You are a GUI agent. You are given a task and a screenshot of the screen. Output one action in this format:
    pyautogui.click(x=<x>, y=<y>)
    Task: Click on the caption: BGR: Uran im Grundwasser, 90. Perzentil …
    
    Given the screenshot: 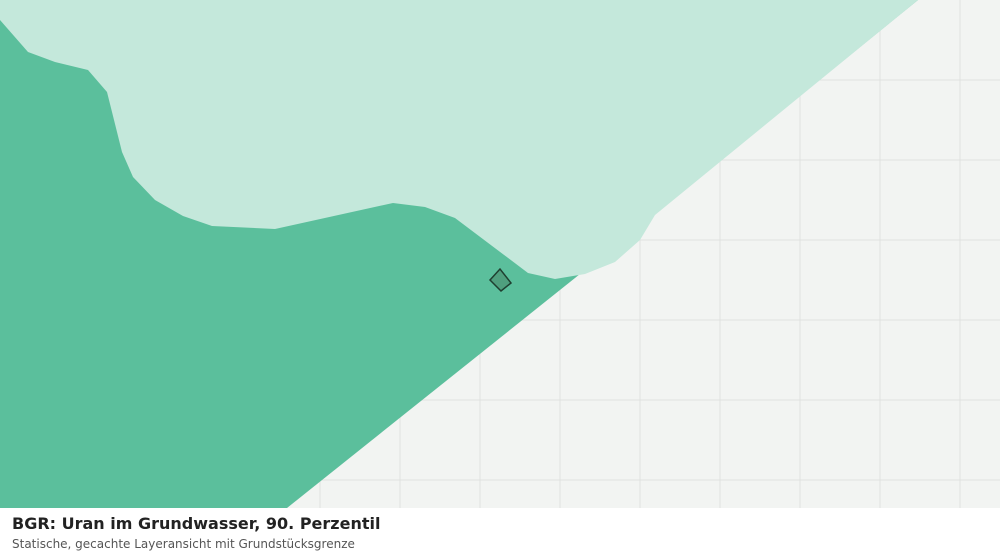 What is the action you would take?
    pyautogui.click(x=500, y=534)
    